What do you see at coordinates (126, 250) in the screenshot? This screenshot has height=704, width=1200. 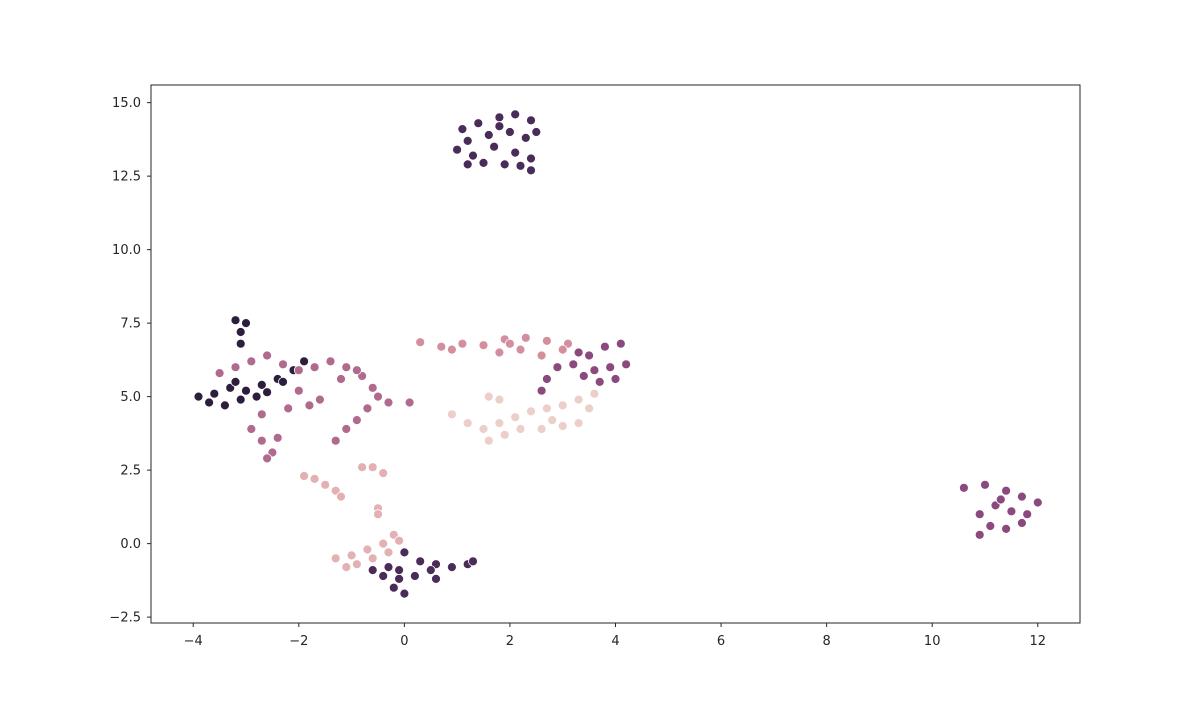 I see `y-tick-label: 10.0` at bounding box center [126, 250].